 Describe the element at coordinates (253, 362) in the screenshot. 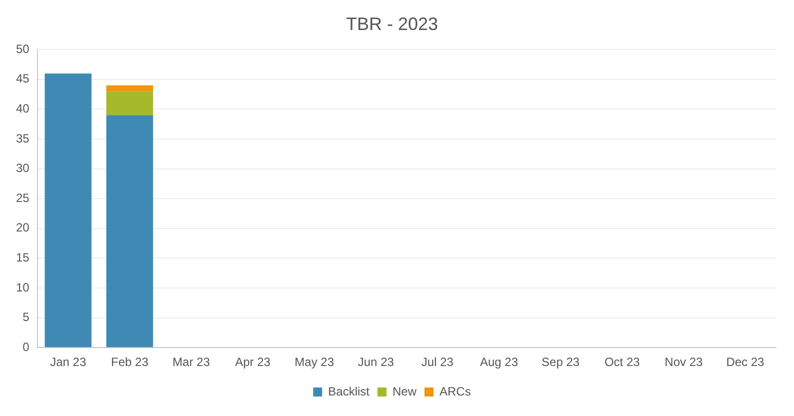

I see `x-tick-label: Apr 23` at that location.